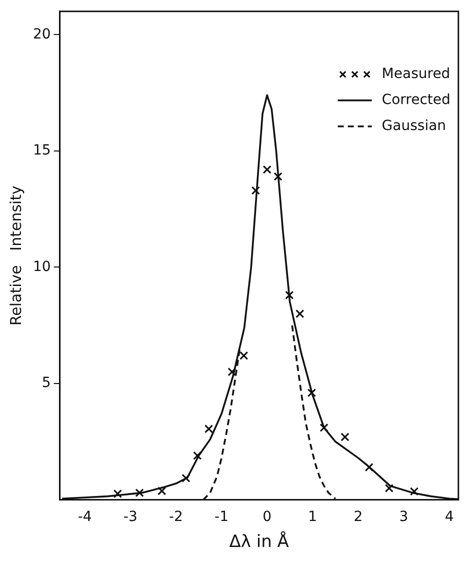 The image size is (465, 561). Describe the element at coordinates (130, 516) in the screenshot. I see `x-tick-label: -3` at that location.